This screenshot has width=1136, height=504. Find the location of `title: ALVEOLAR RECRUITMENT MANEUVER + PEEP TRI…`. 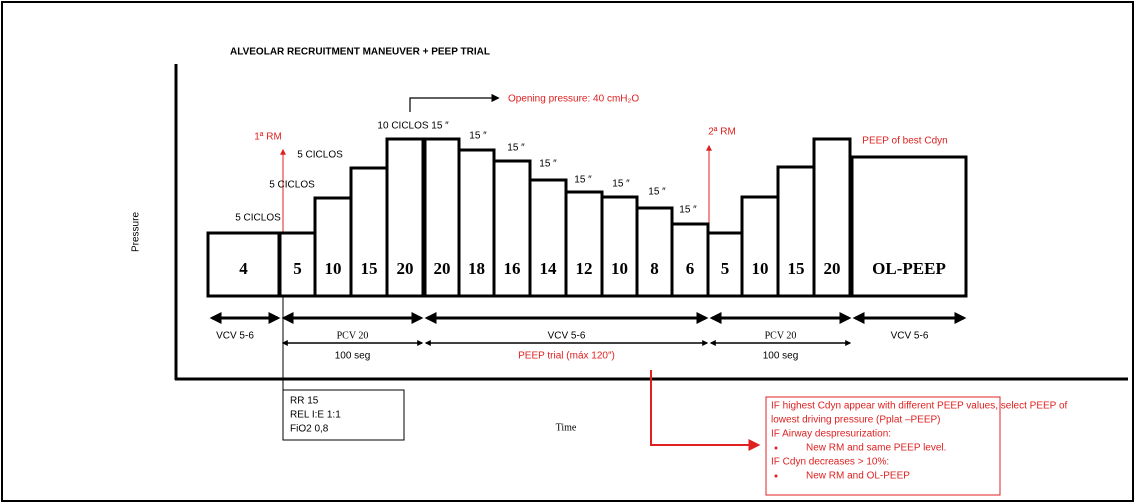

title: ALVEOLAR RECRUITMENT MANEUVER + PEEP TRI… is located at coordinates (360, 52).